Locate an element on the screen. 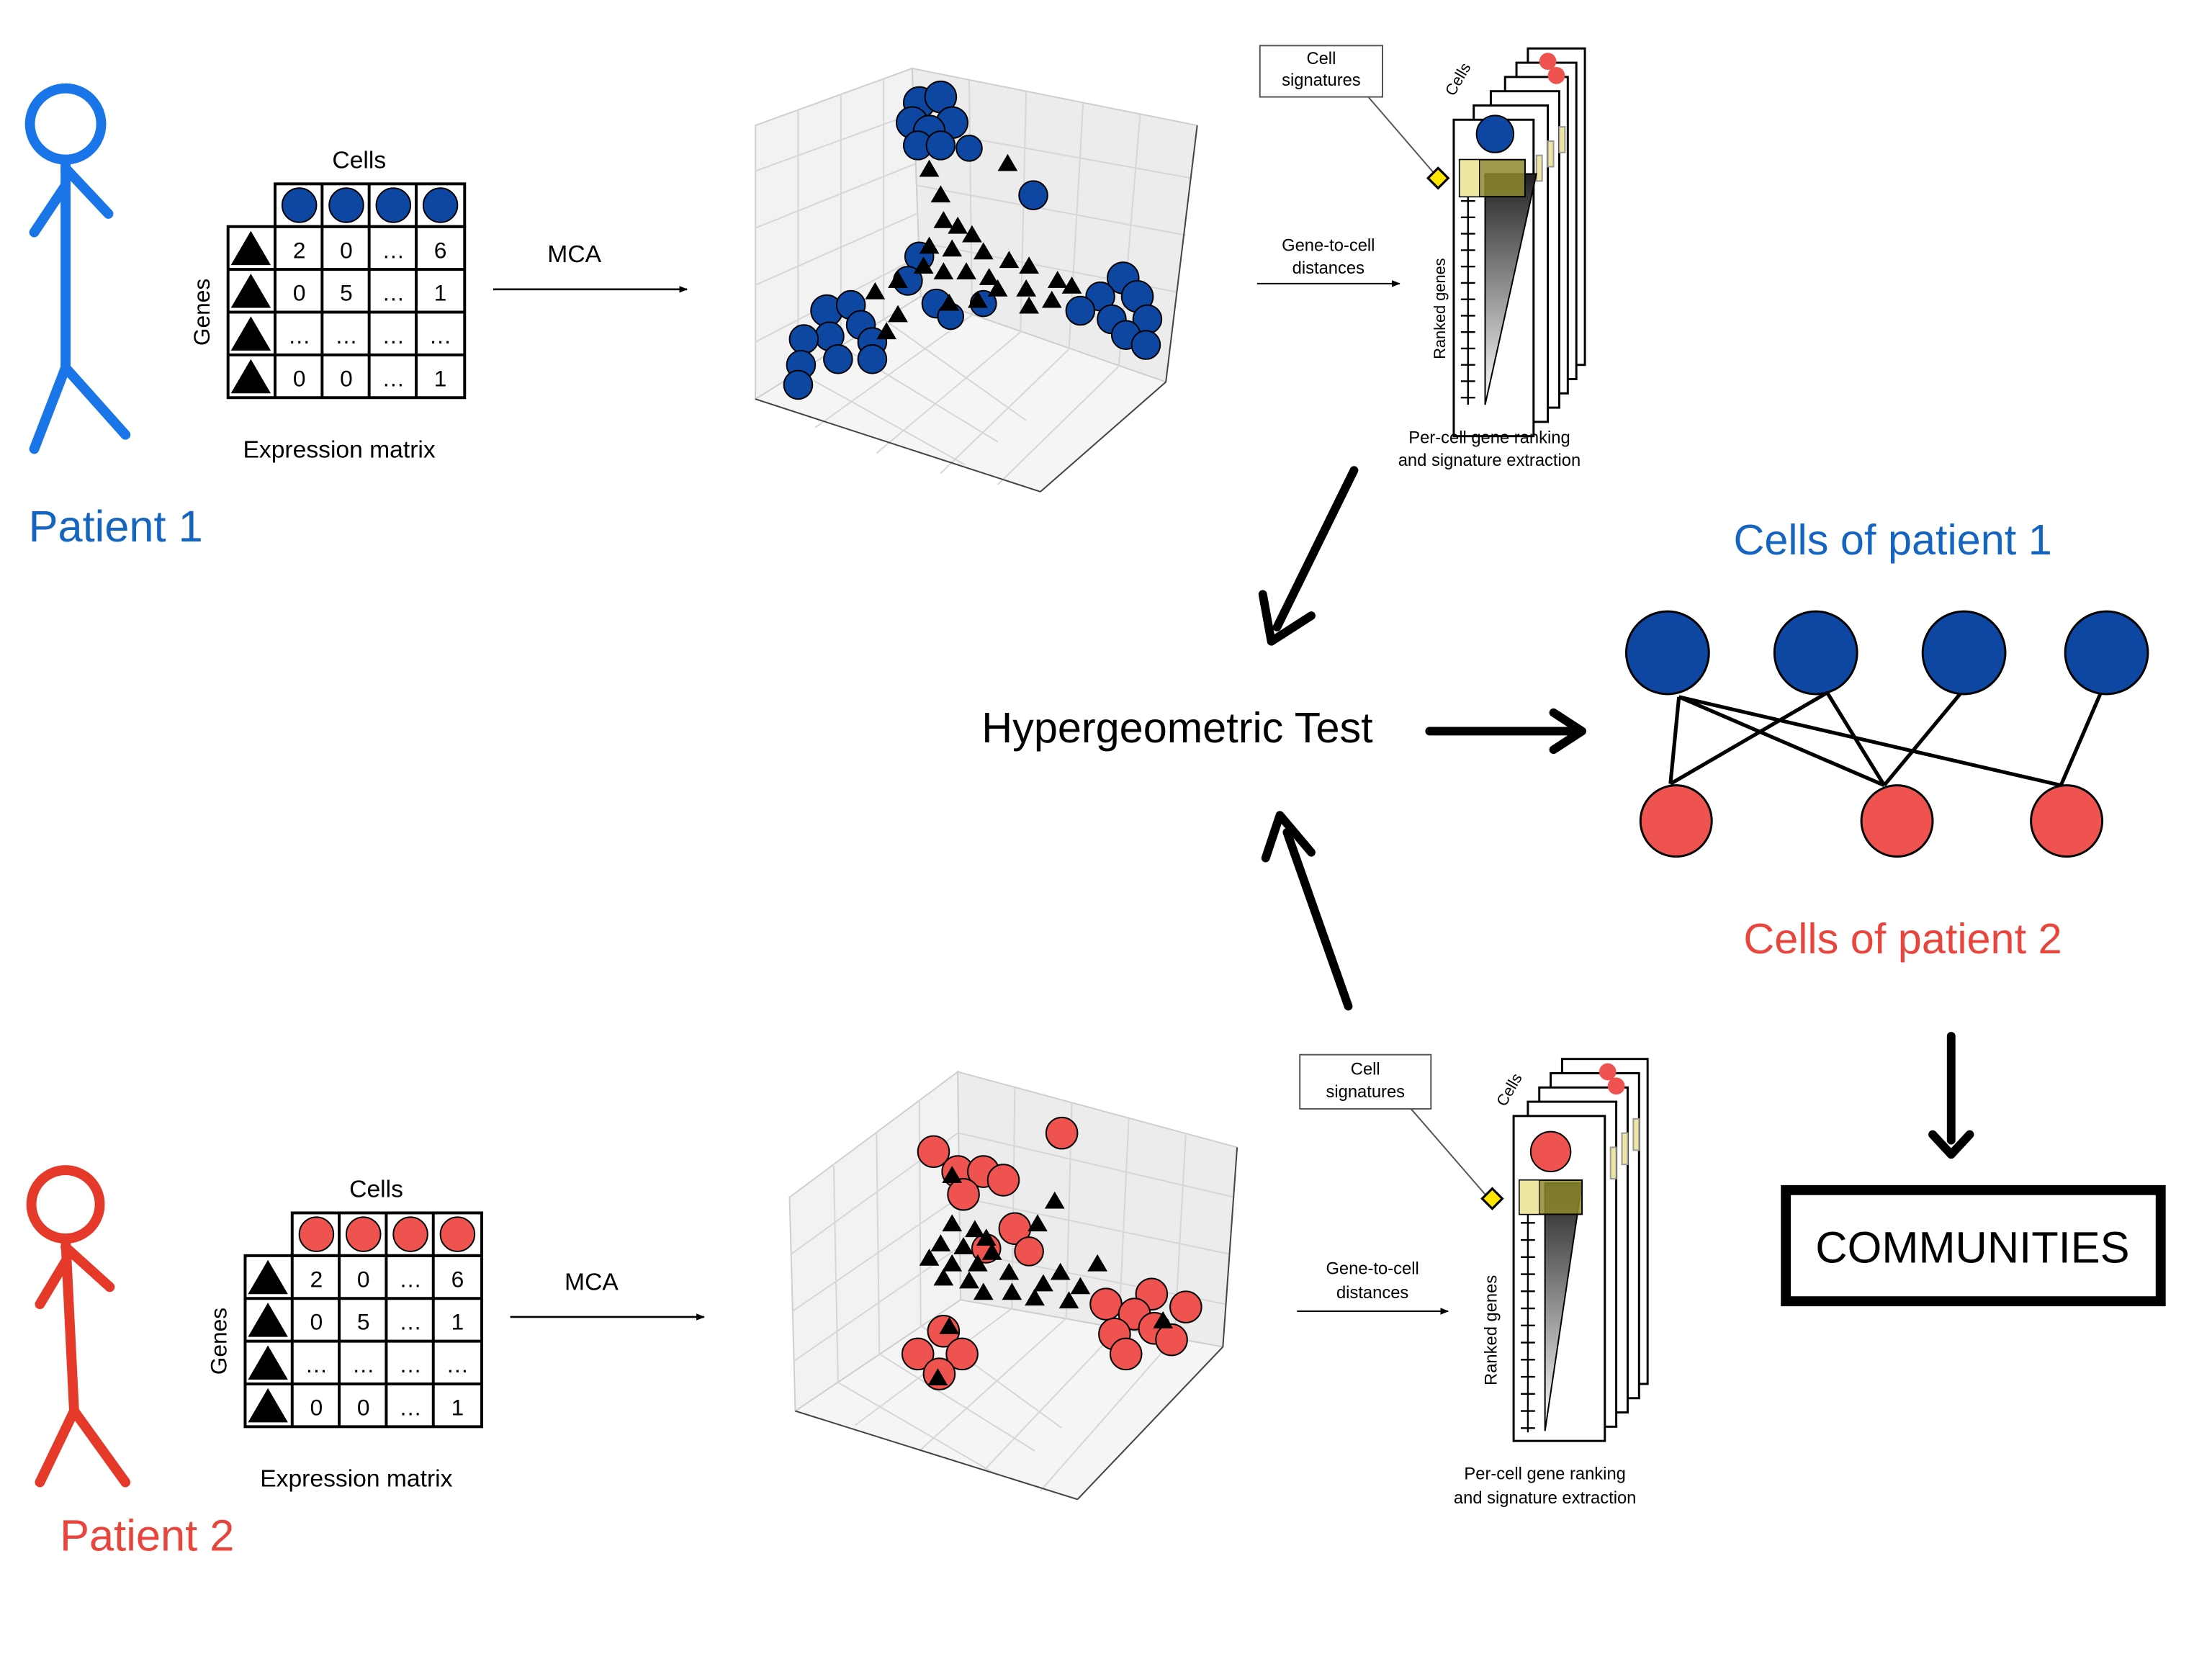 This screenshot has height=1659, width=2212. network-edges is located at coordinates (1885, 739).